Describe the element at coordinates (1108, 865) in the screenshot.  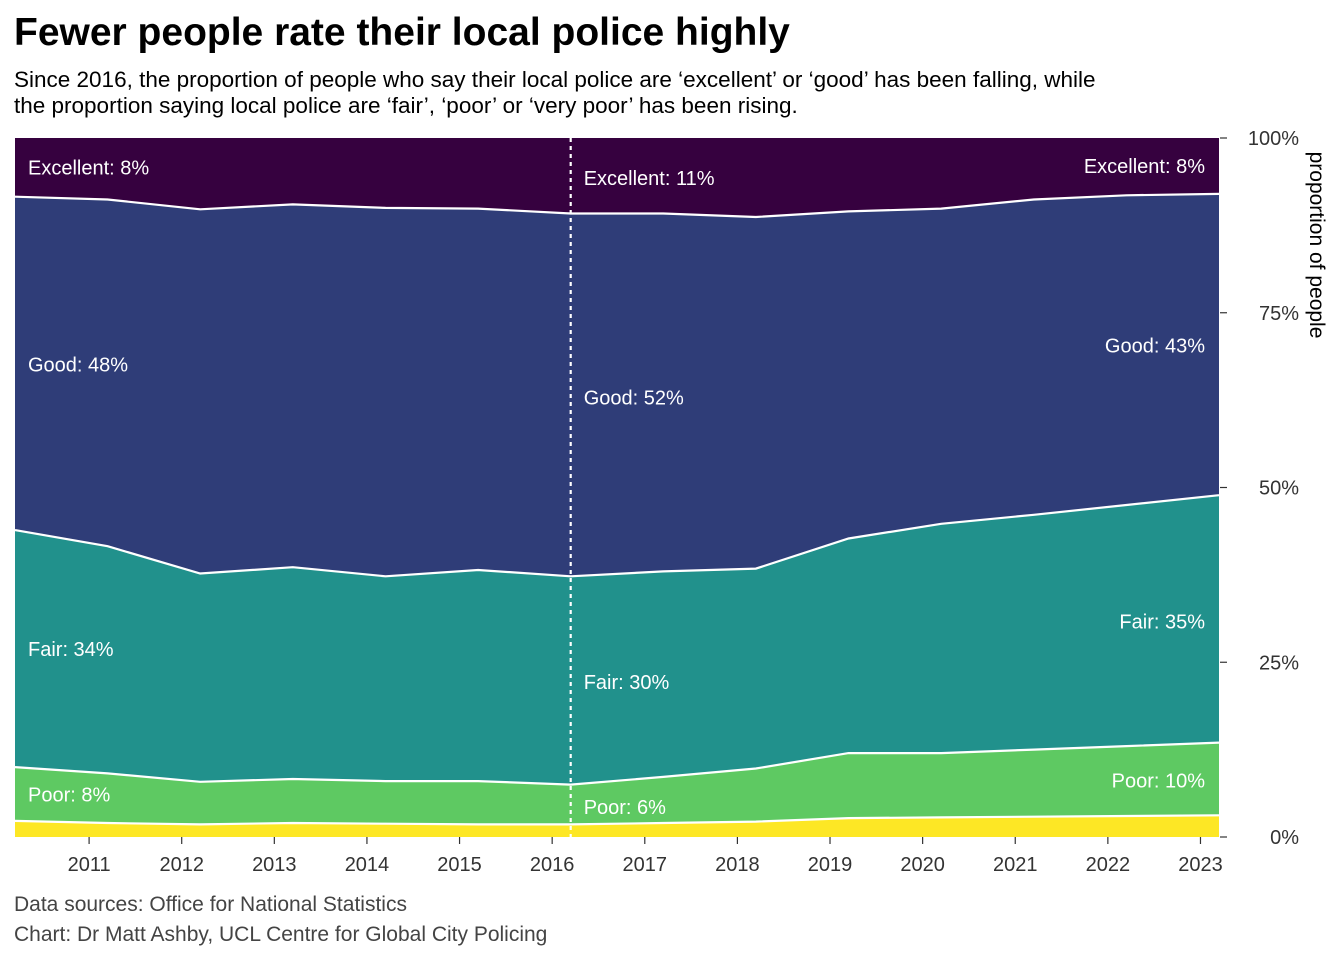
I see `x-tick-label: 2022` at that location.